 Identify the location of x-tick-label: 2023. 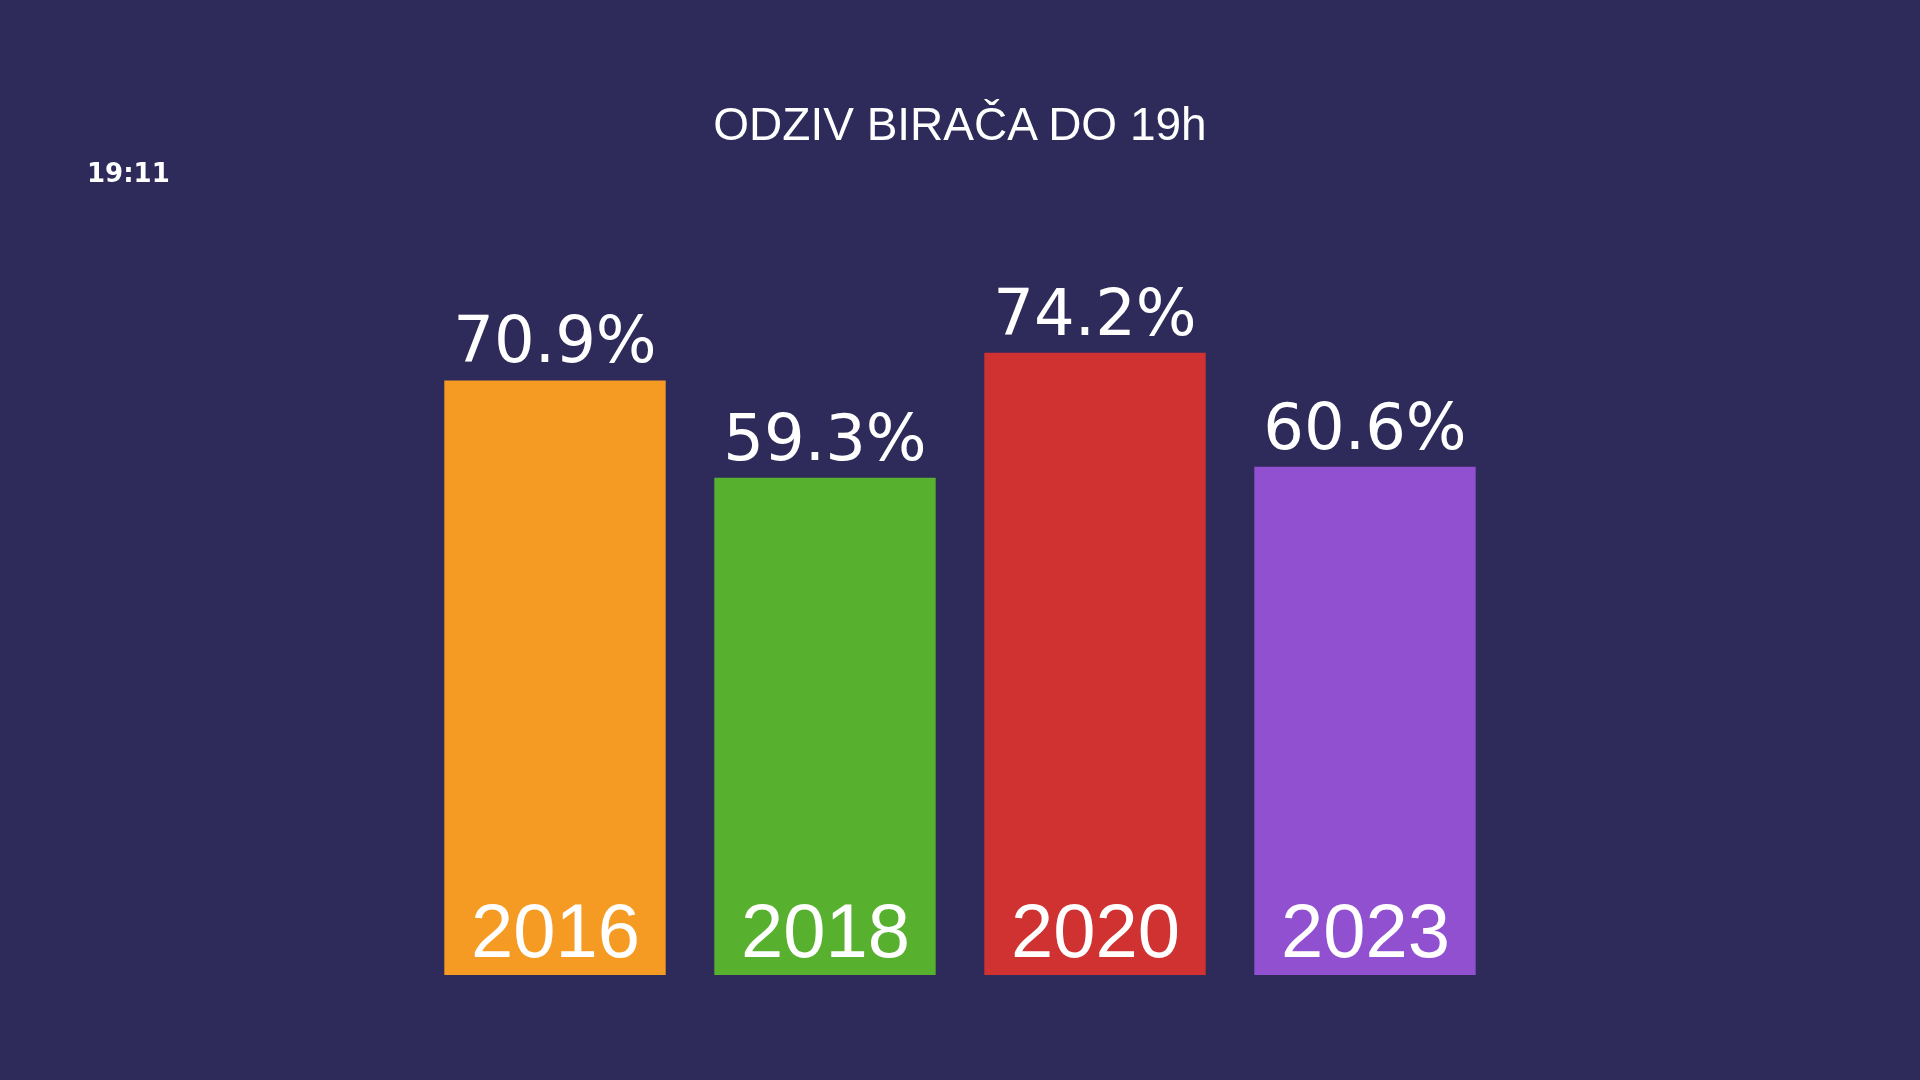
(1366, 930).